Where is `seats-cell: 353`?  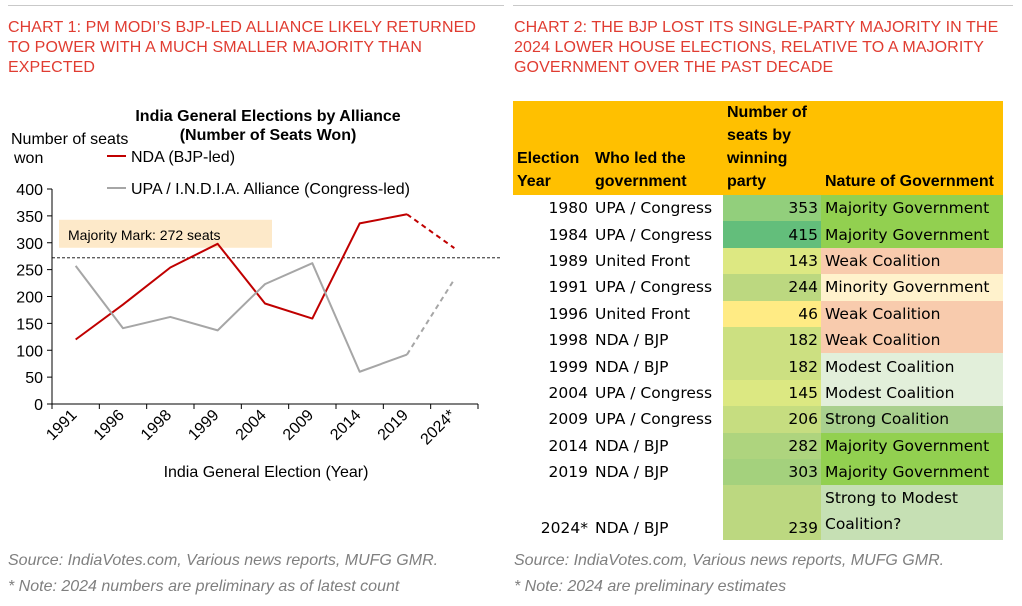 seats-cell: 353 is located at coordinates (772, 208).